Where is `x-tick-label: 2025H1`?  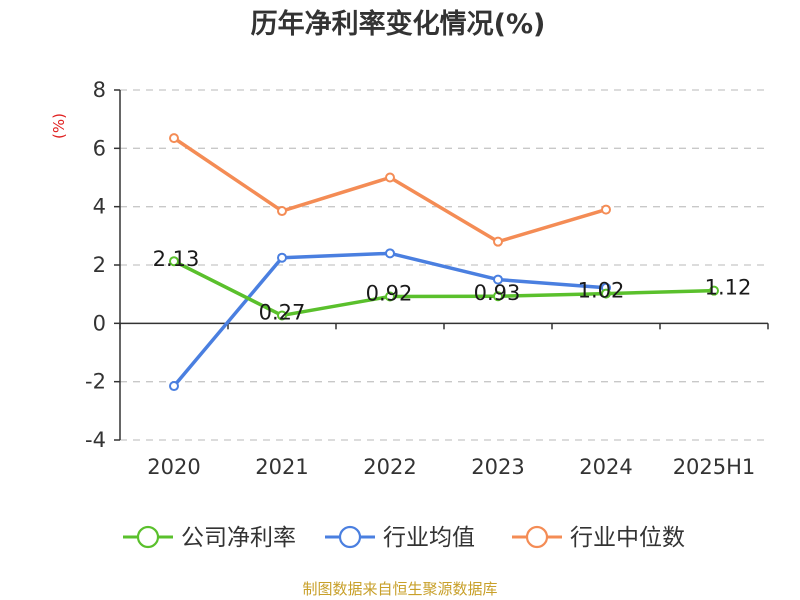
x-tick-label: 2025H1 is located at coordinates (714, 467).